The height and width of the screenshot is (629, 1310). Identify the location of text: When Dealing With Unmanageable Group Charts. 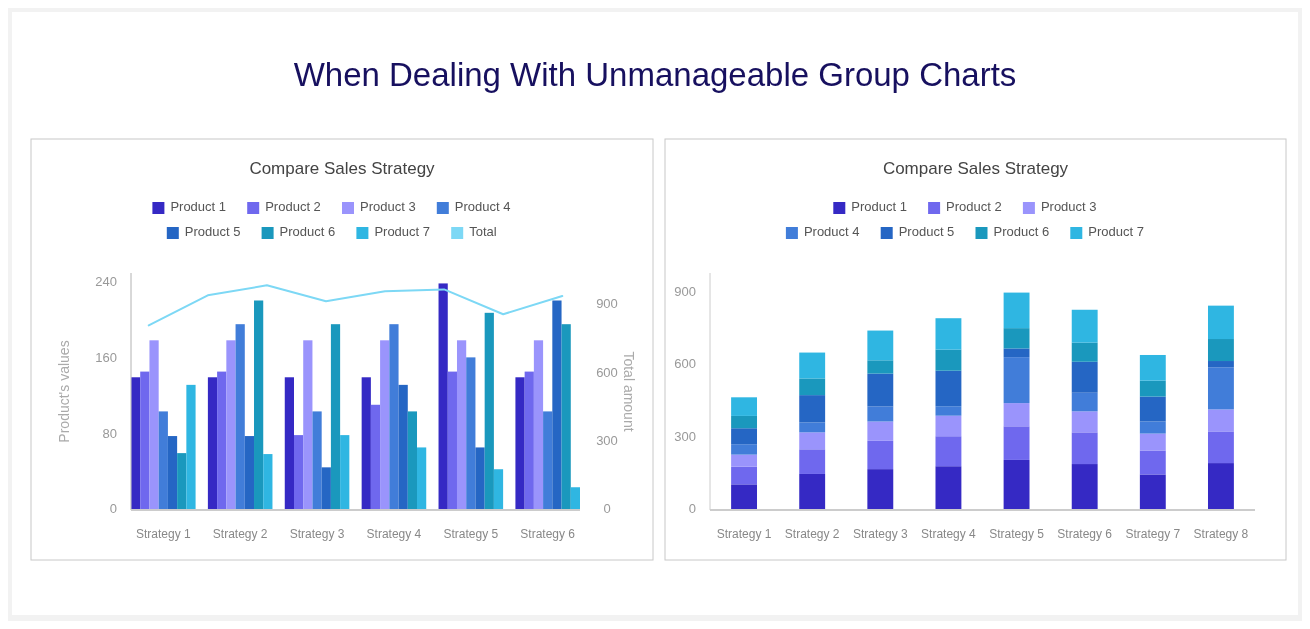
(655, 74).